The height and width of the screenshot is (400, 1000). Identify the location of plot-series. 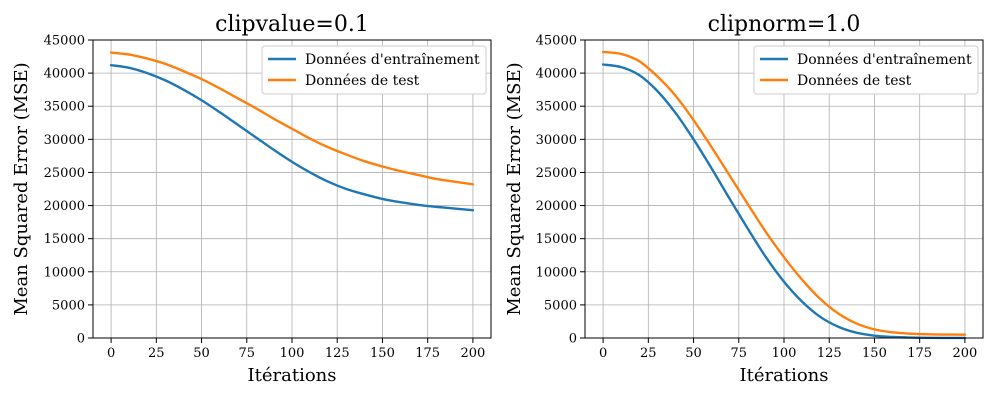
(292, 131).